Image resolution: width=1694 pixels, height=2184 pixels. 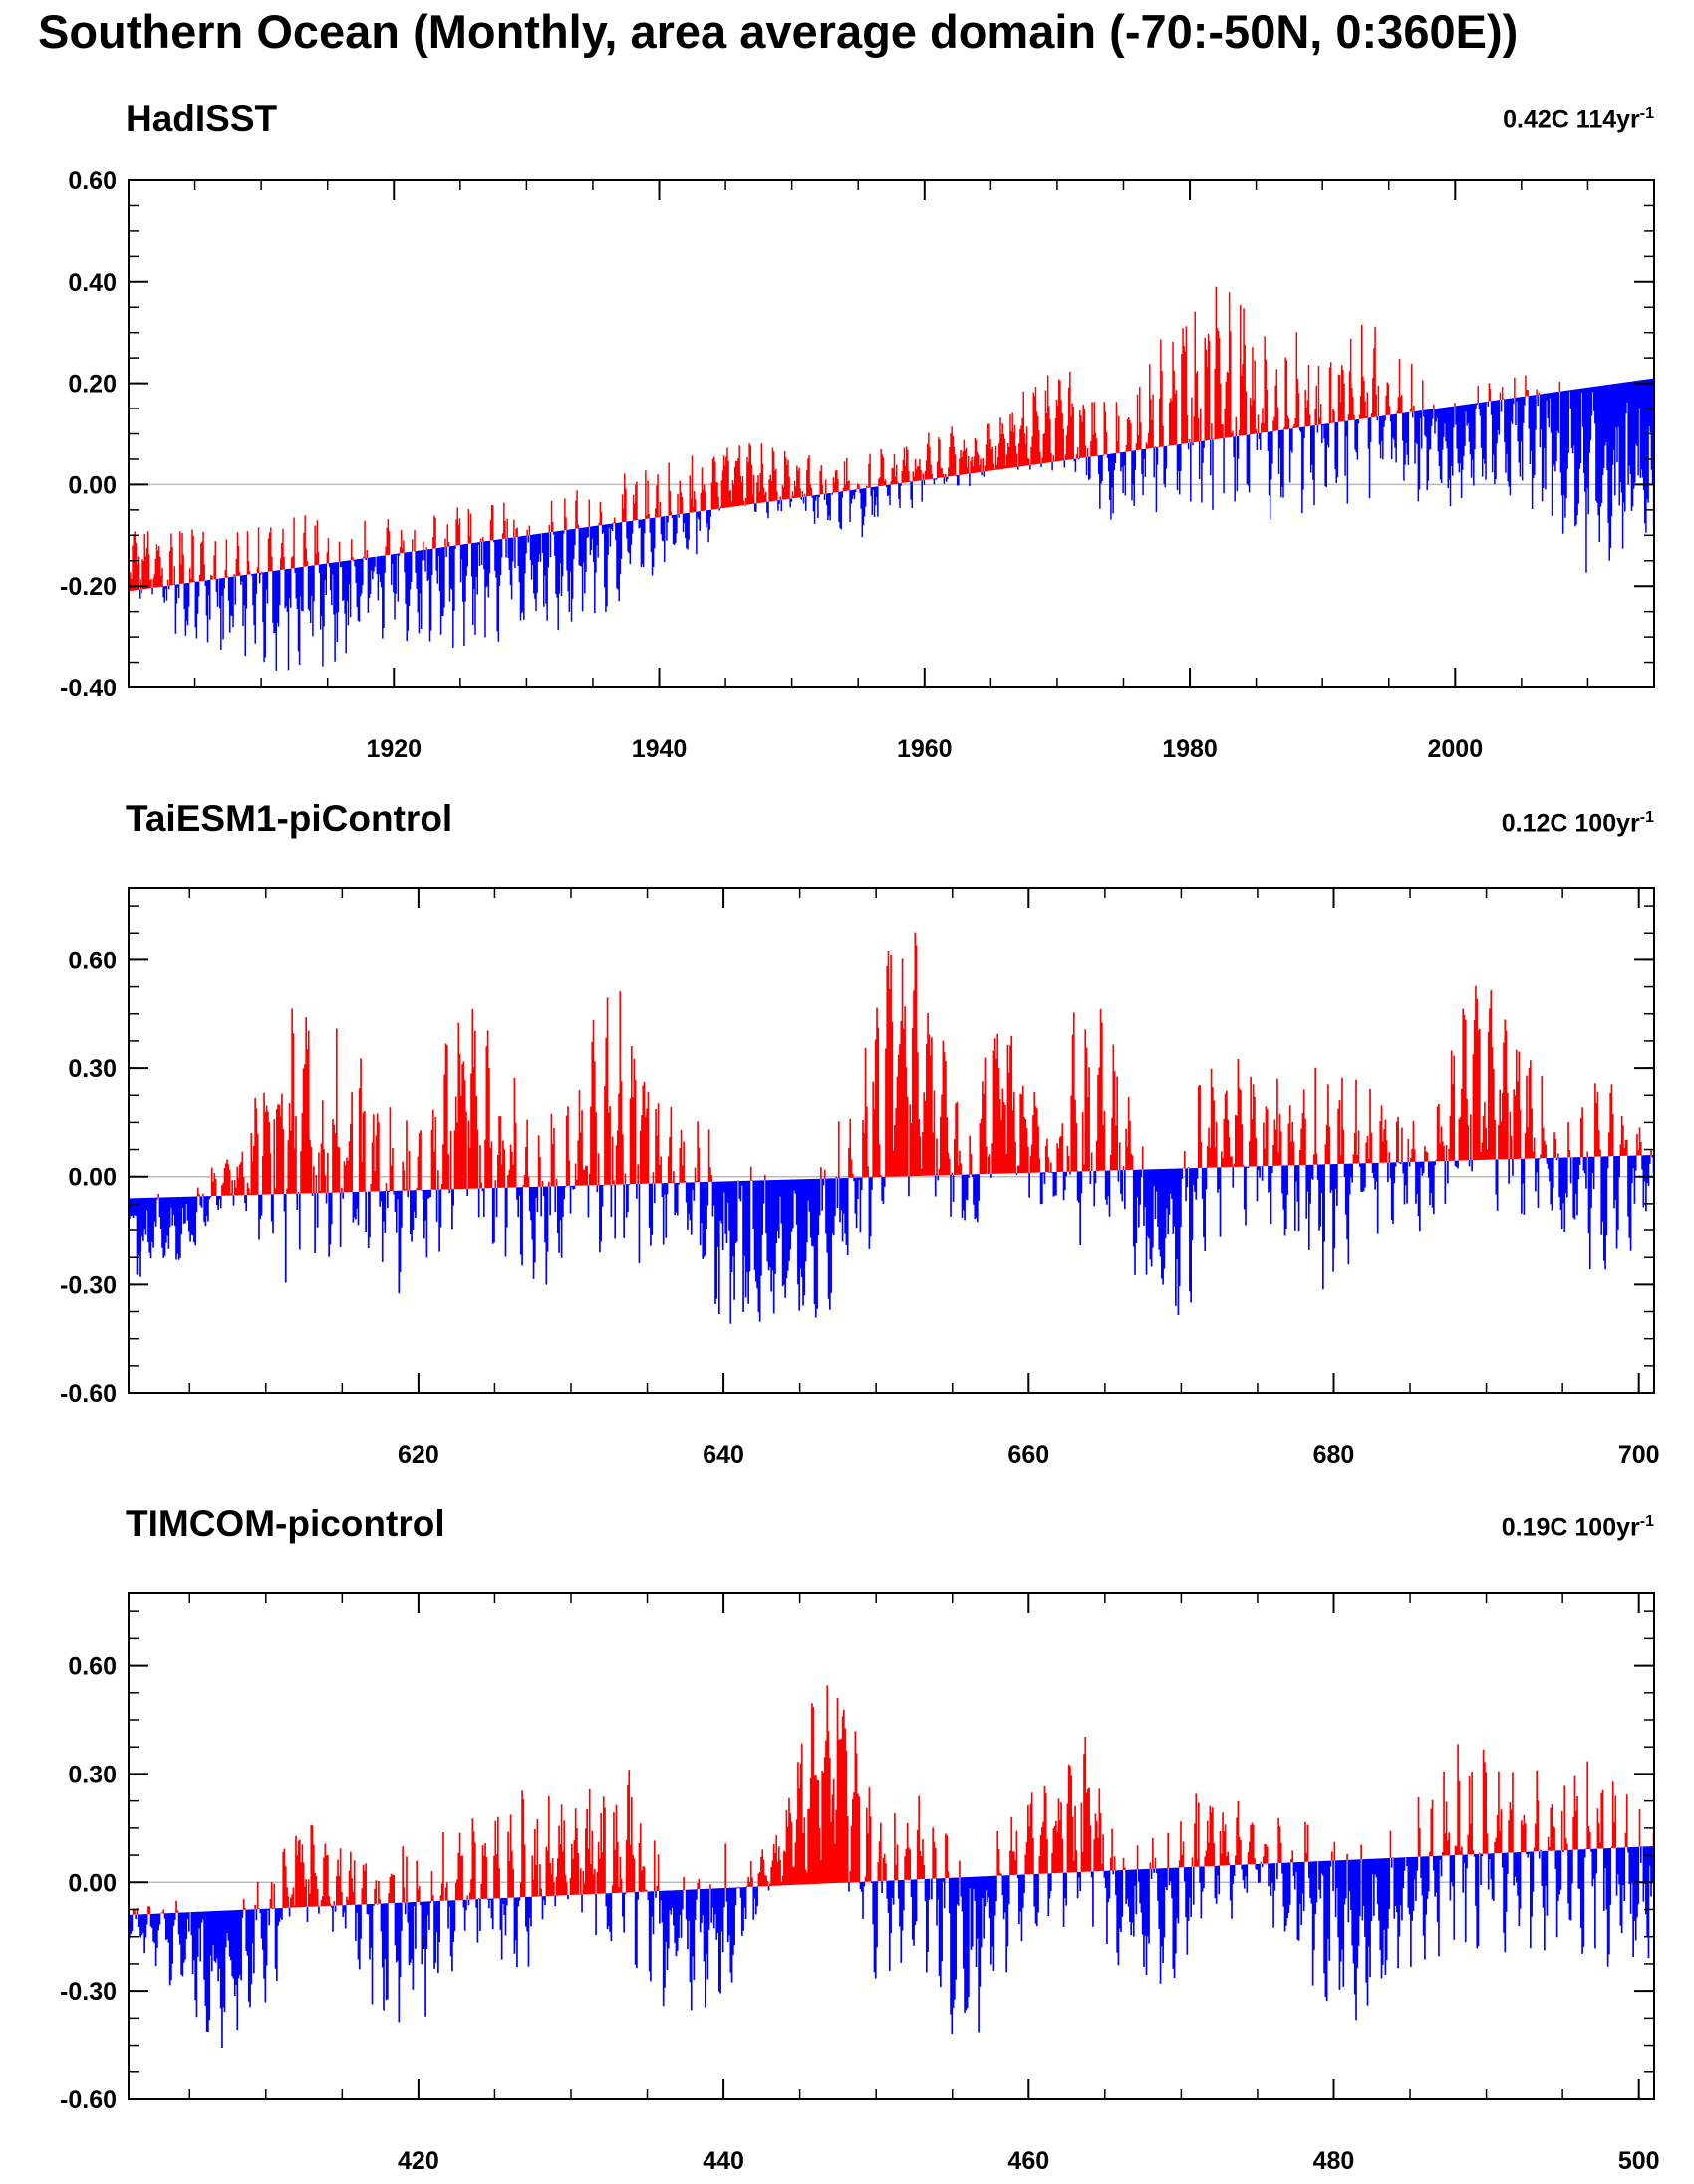 I want to click on panel-title-taiesm1-picontrol: TaiESM1-piControl, so click(x=289, y=818).